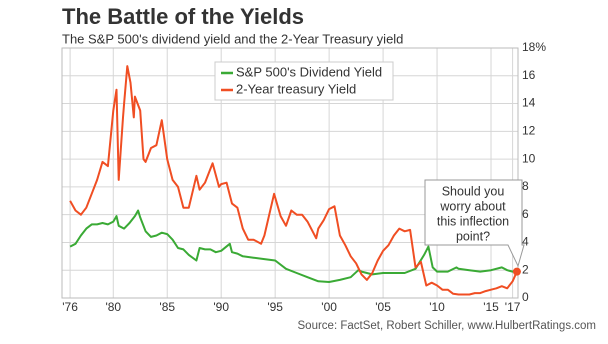 Image resolution: width=608 pixels, height=344 pixels. What do you see at coordinates (491, 307) in the screenshot?
I see `x-tick-label: '15` at bounding box center [491, 307].